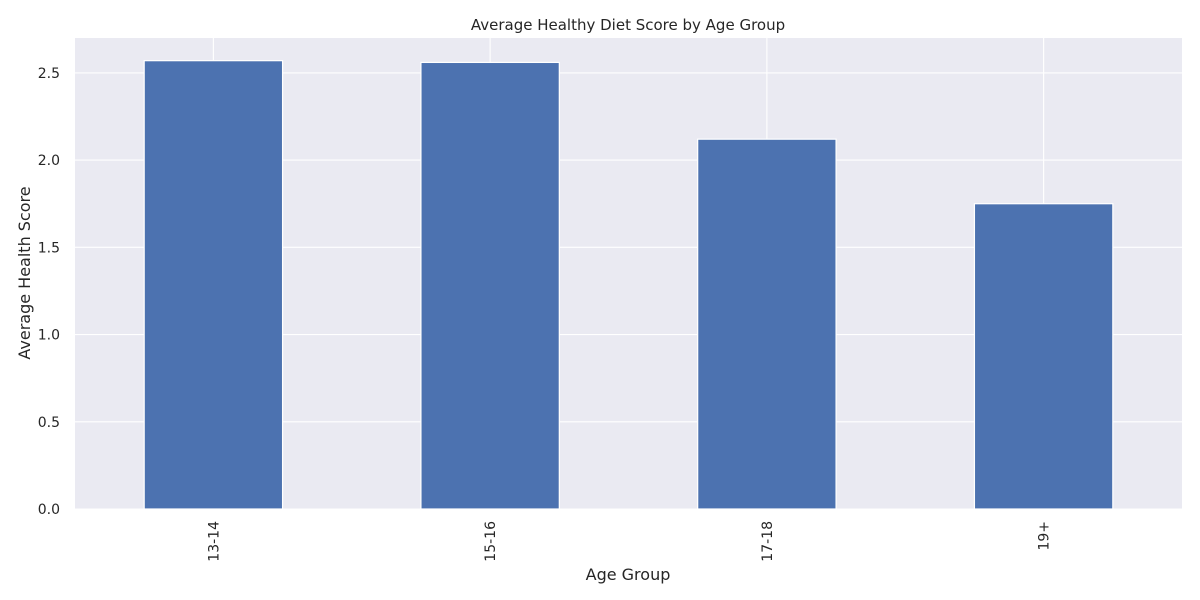  Describe the element at coordinates (24, 272) in the screenshot. I see `y-axis-label: Average Health Score` at that location.